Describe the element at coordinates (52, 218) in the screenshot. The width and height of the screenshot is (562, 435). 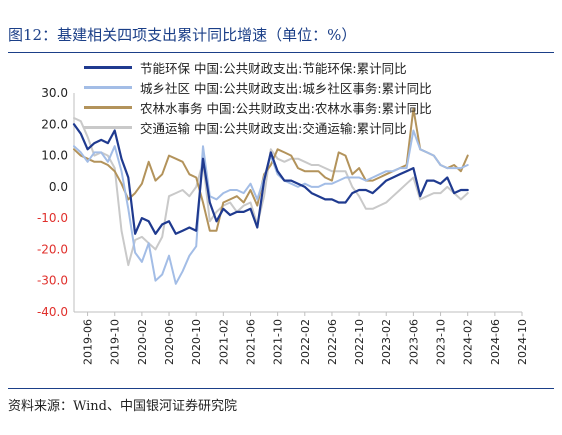
I see `y-tick-label: -10.0` at that location.